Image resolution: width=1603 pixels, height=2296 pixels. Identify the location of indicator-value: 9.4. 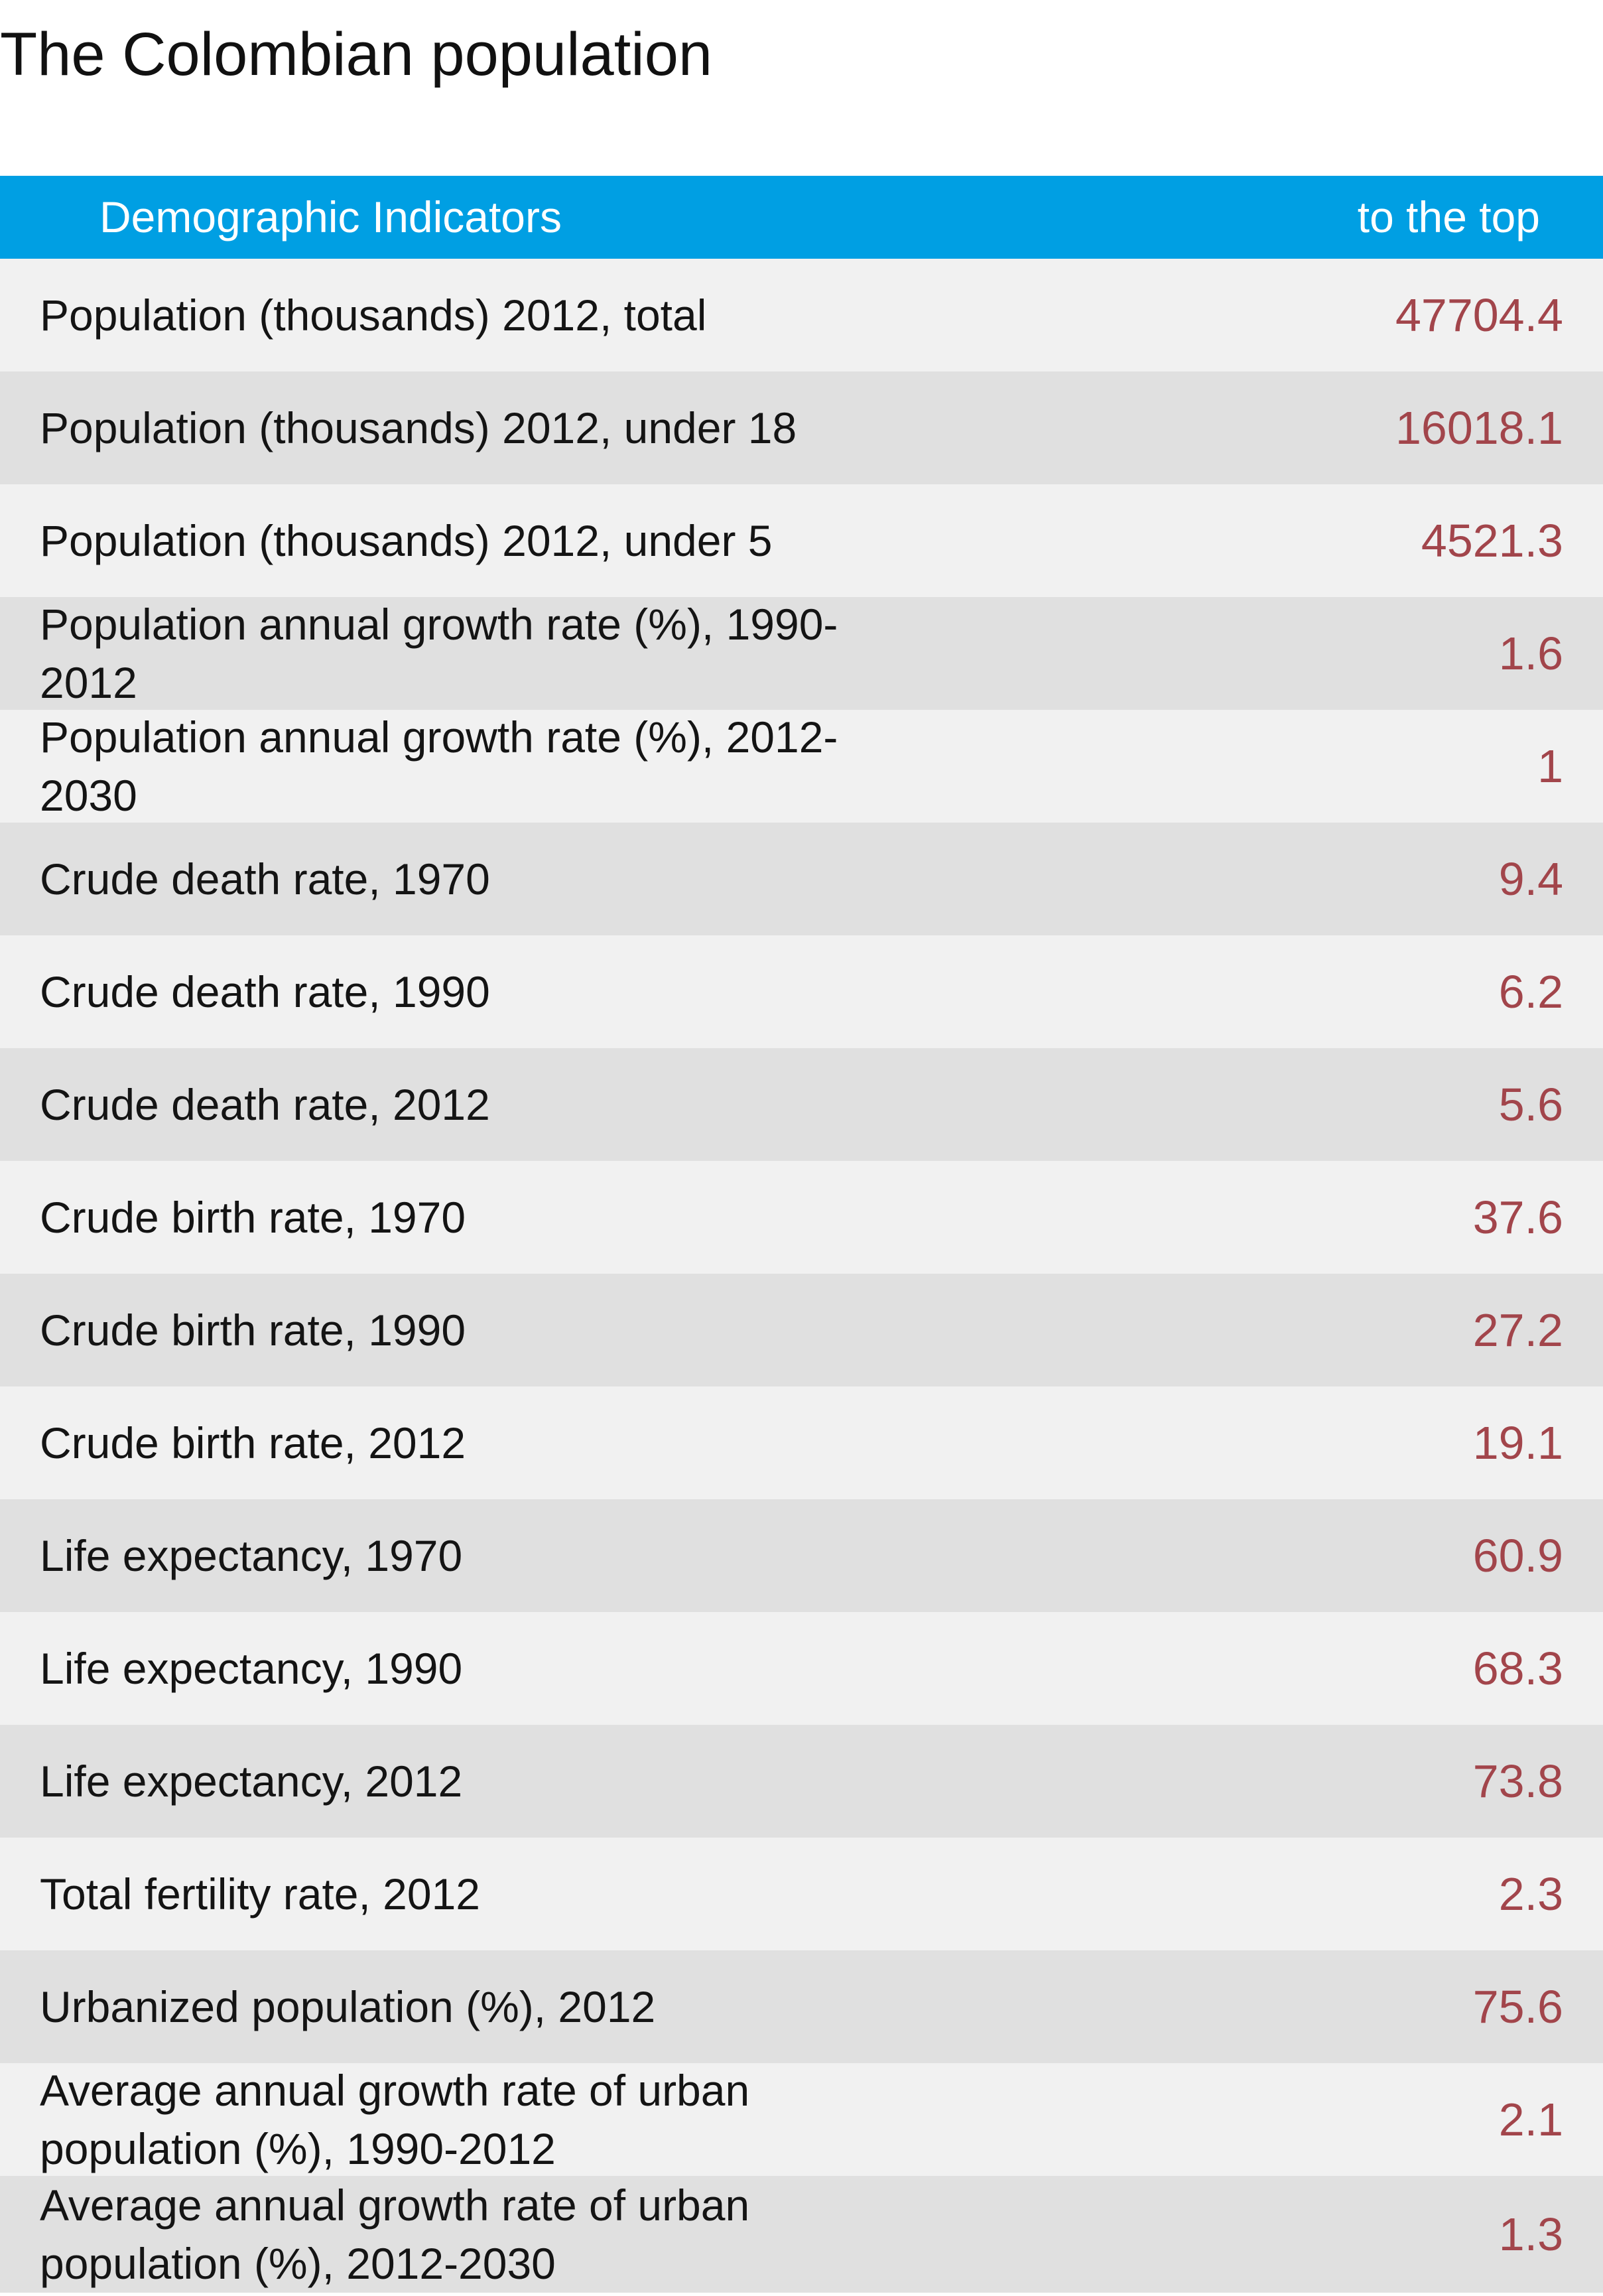
(1530, 879).